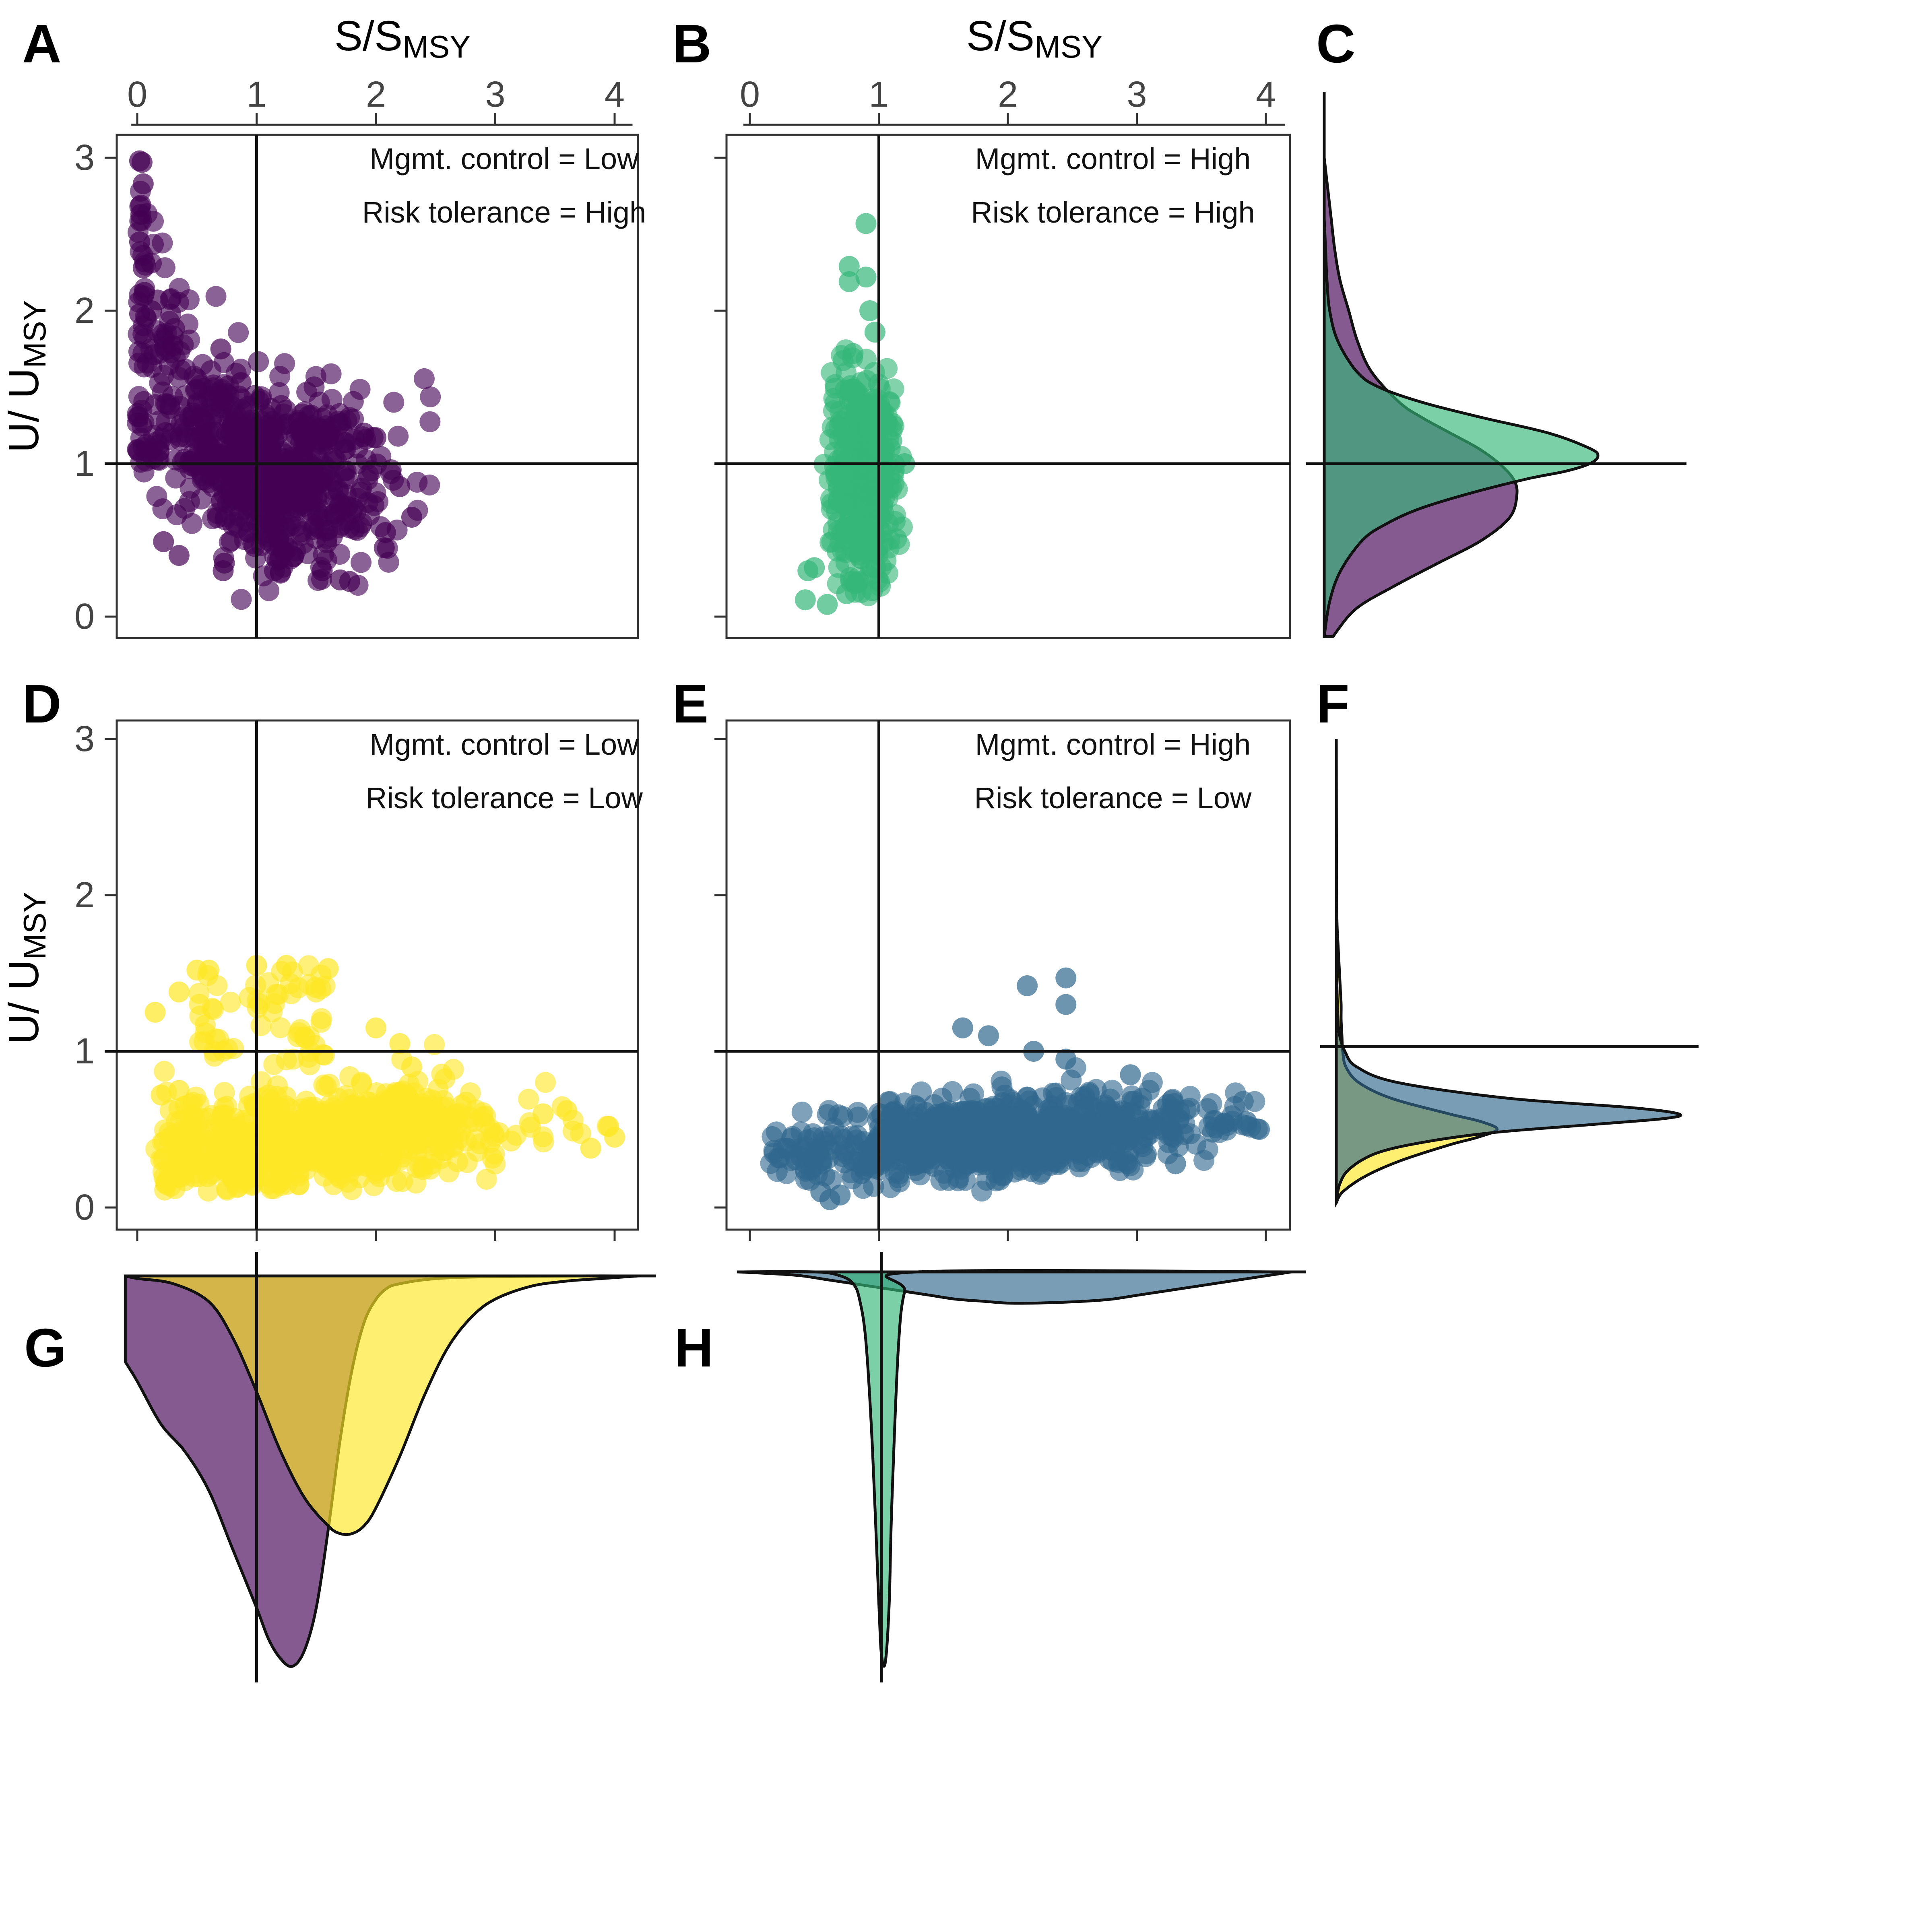  What do you see at coordinates (34, 334) in the screenshot?
I see `y-axis-title-sub: MSY` at bounding box center [34, 334].